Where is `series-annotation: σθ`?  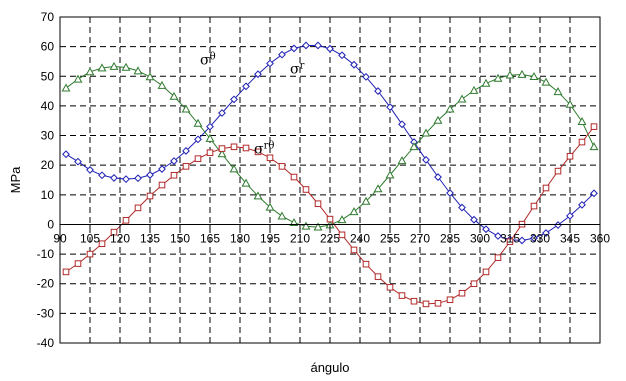 series-annotation: σθ is located at coordinates (208, 59).